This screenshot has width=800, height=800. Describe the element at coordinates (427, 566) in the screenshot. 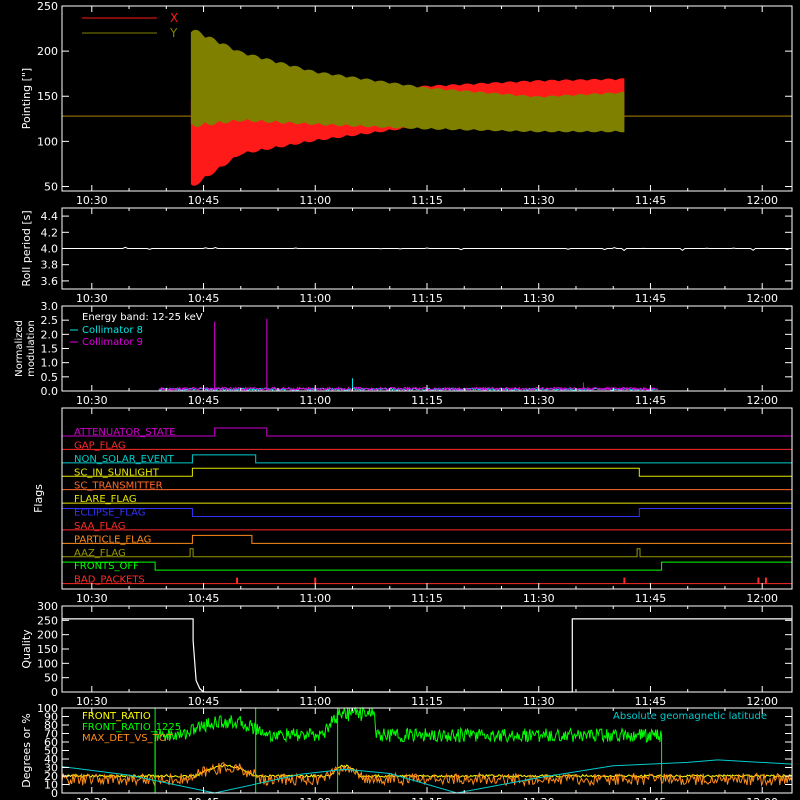

I see `flag-line-fronts-off` at that location.